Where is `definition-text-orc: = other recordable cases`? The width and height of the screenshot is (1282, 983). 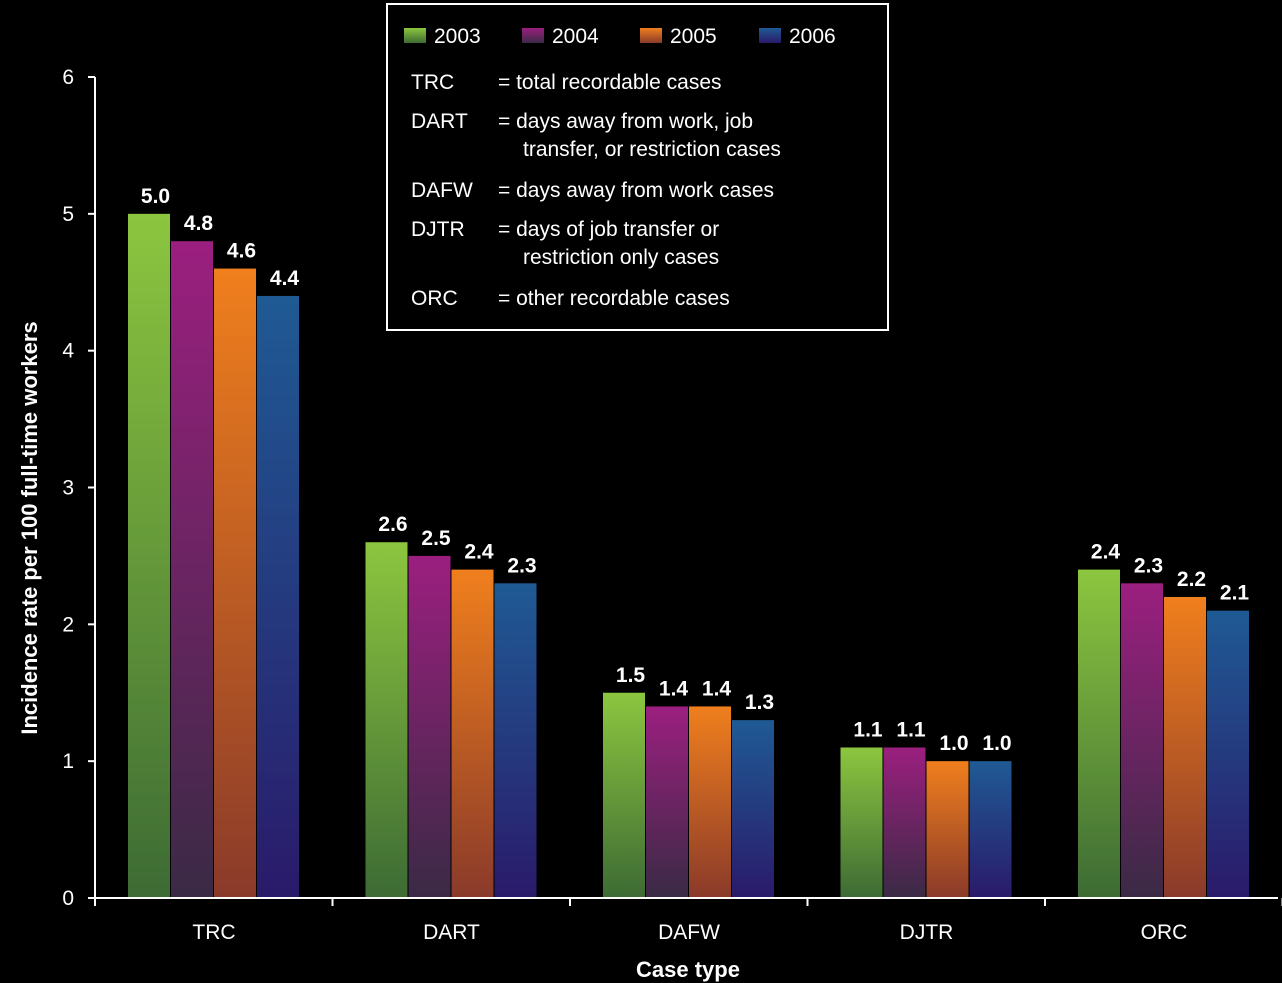
definition-text-orc: = other recordable cases is located at coordinates (614, 298).